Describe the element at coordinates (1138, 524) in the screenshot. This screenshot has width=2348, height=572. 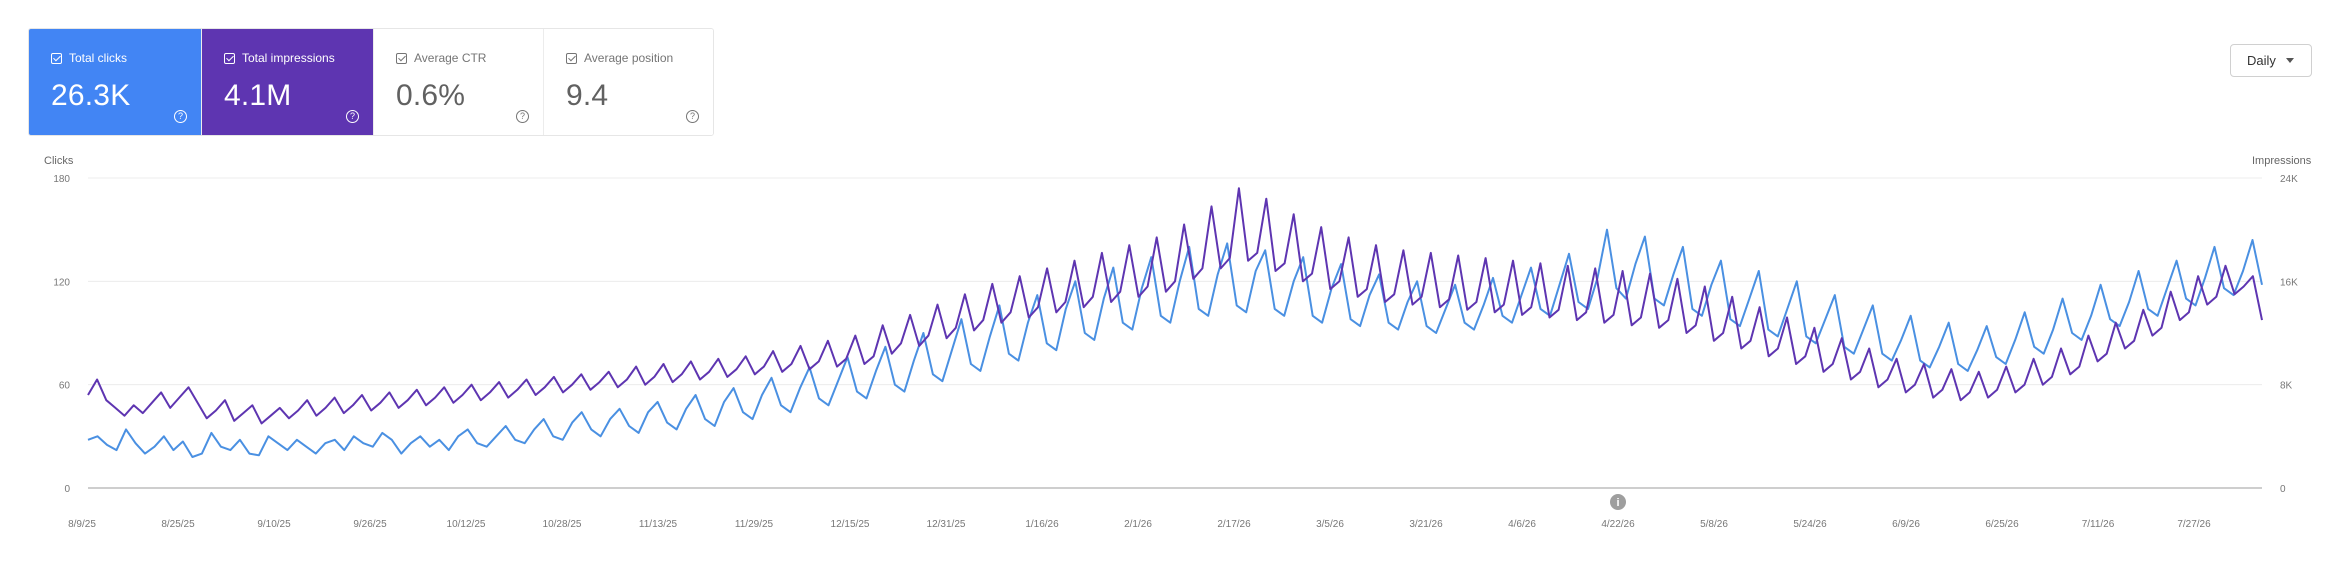
I see `x-axis-tick: 2/1/26` at that location.